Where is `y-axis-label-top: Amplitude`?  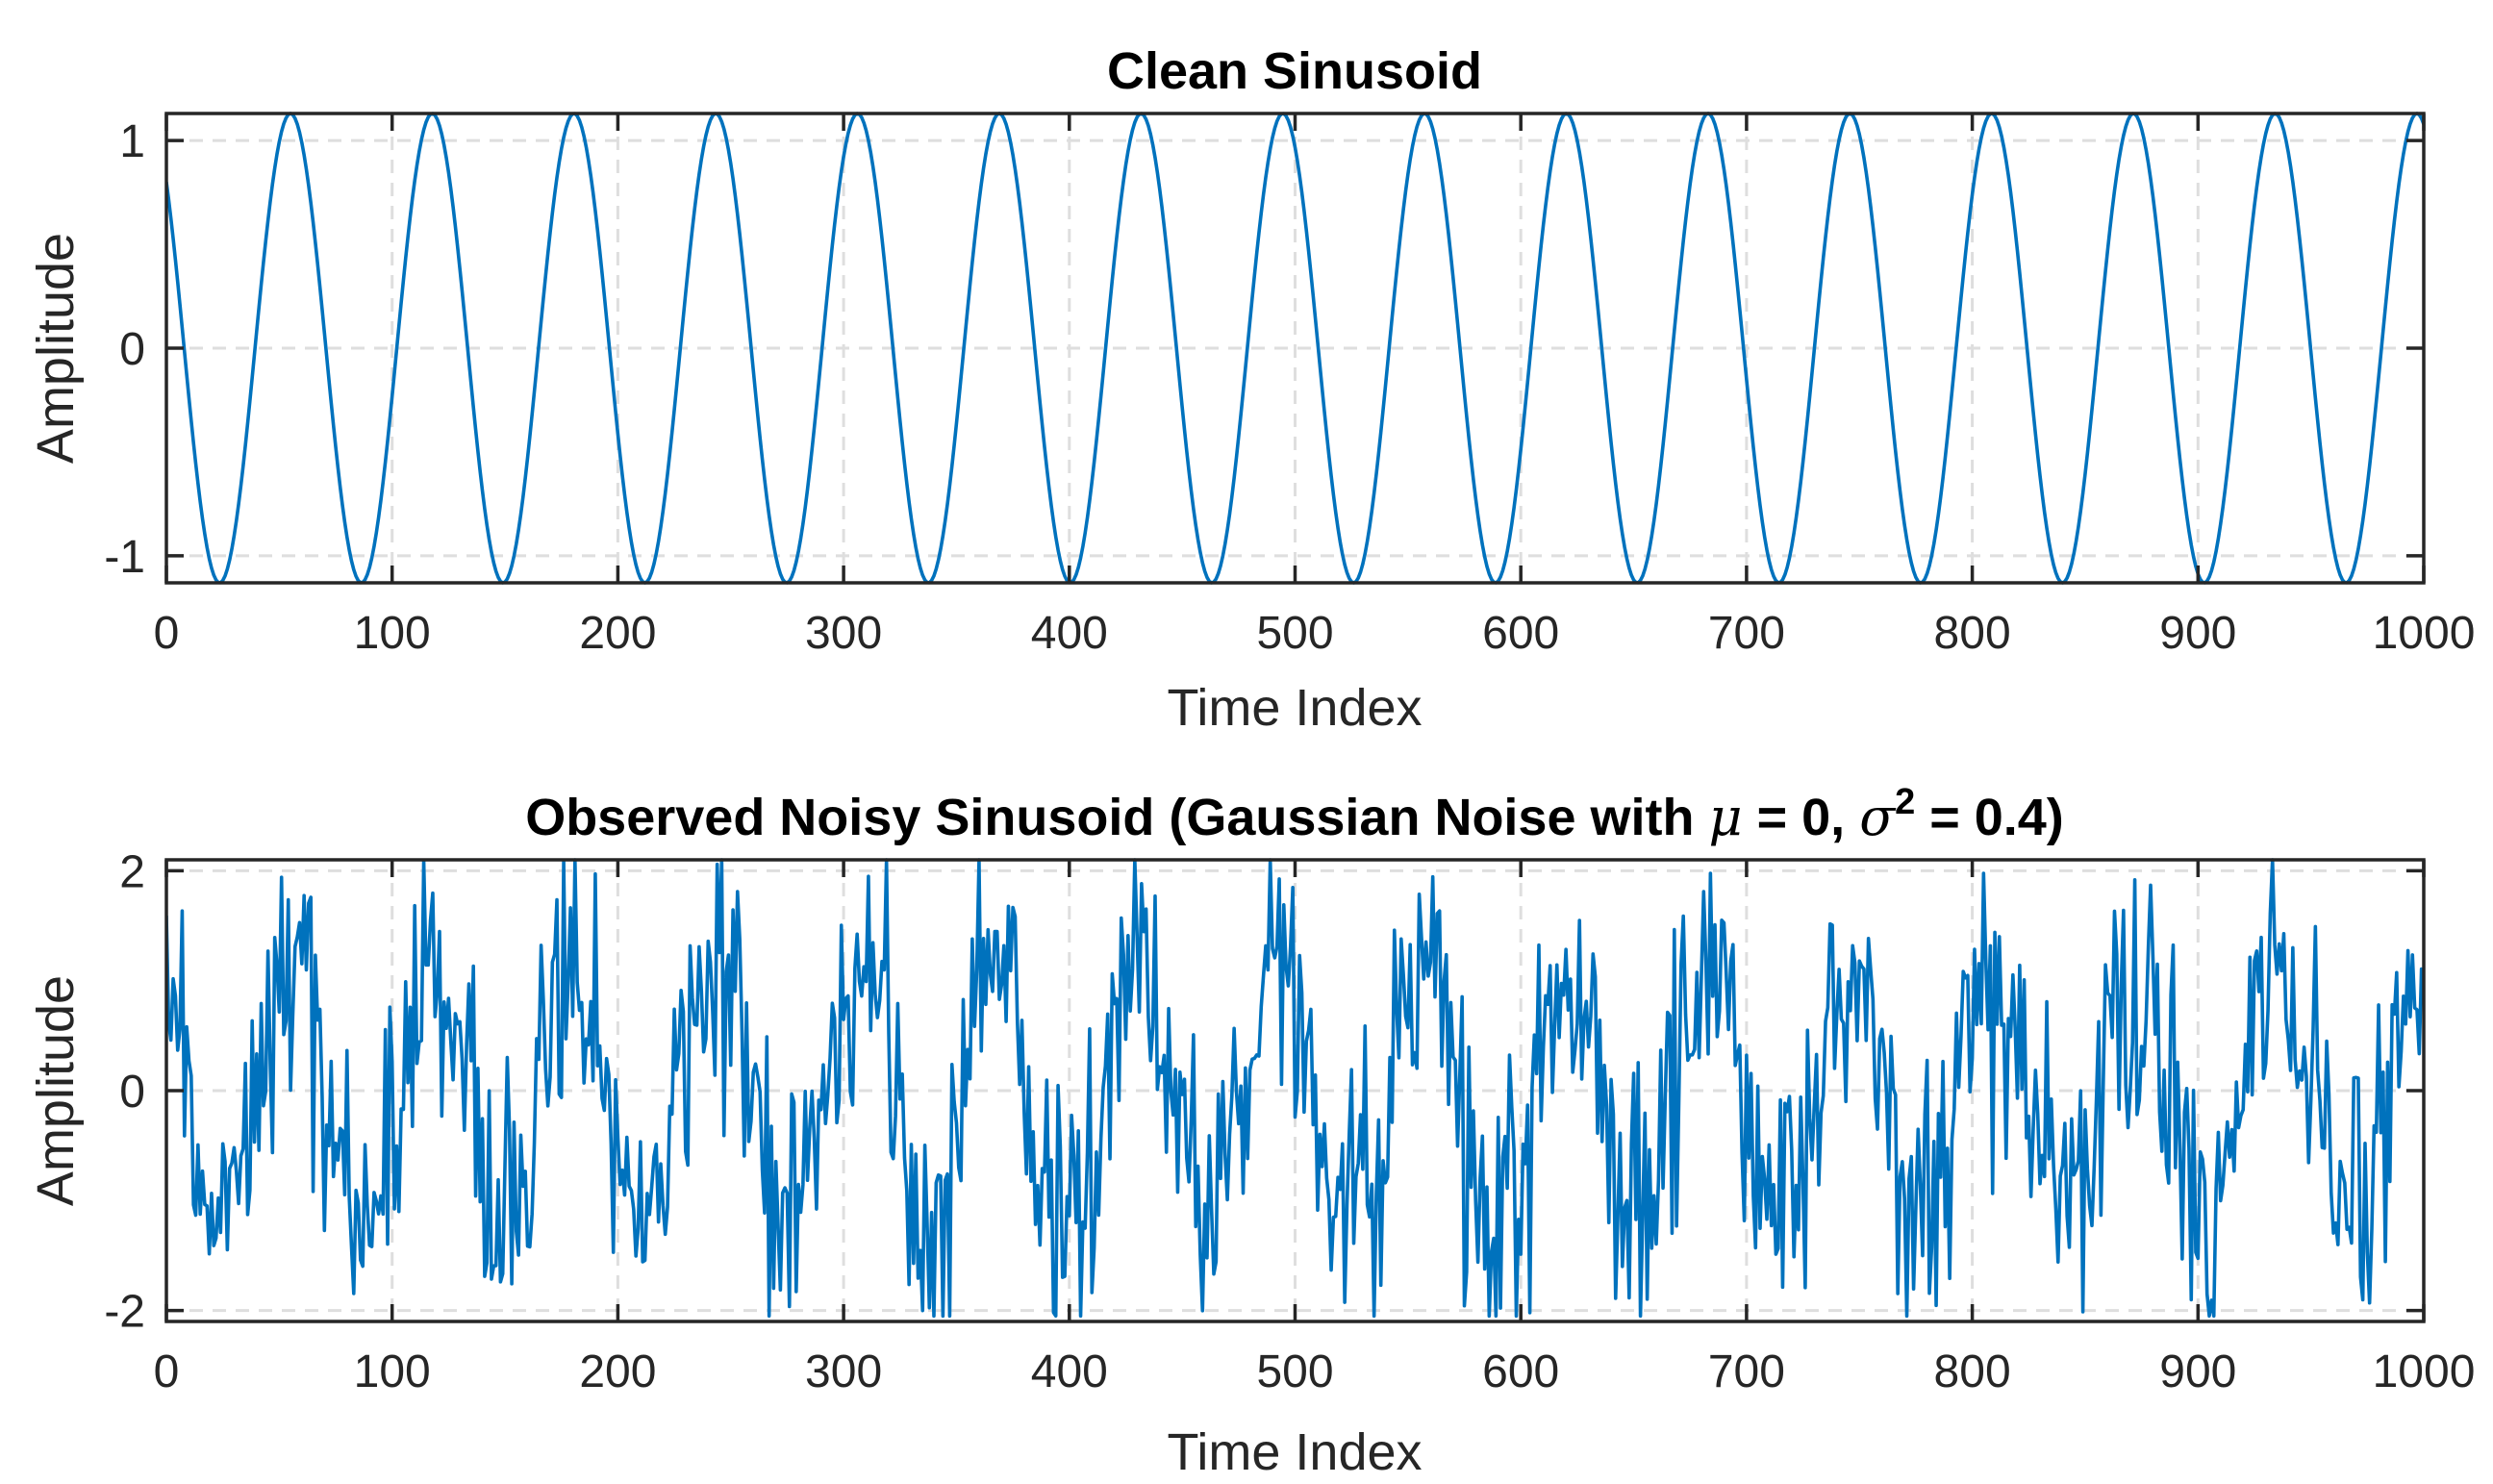
y-axis-label-top: Amplitude is located at coordinates (56, 349).